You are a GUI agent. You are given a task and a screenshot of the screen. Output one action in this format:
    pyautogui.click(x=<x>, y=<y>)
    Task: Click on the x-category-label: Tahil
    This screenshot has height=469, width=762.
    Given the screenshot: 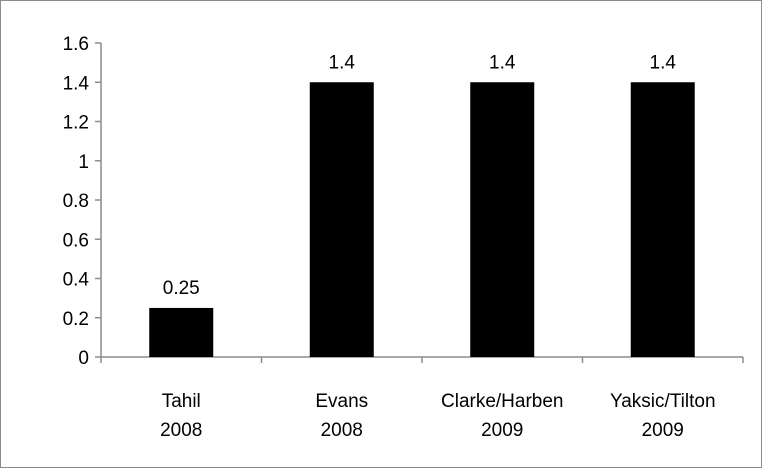 What is the action you would take?
    pyautogui.click(x=181, y=401)
    